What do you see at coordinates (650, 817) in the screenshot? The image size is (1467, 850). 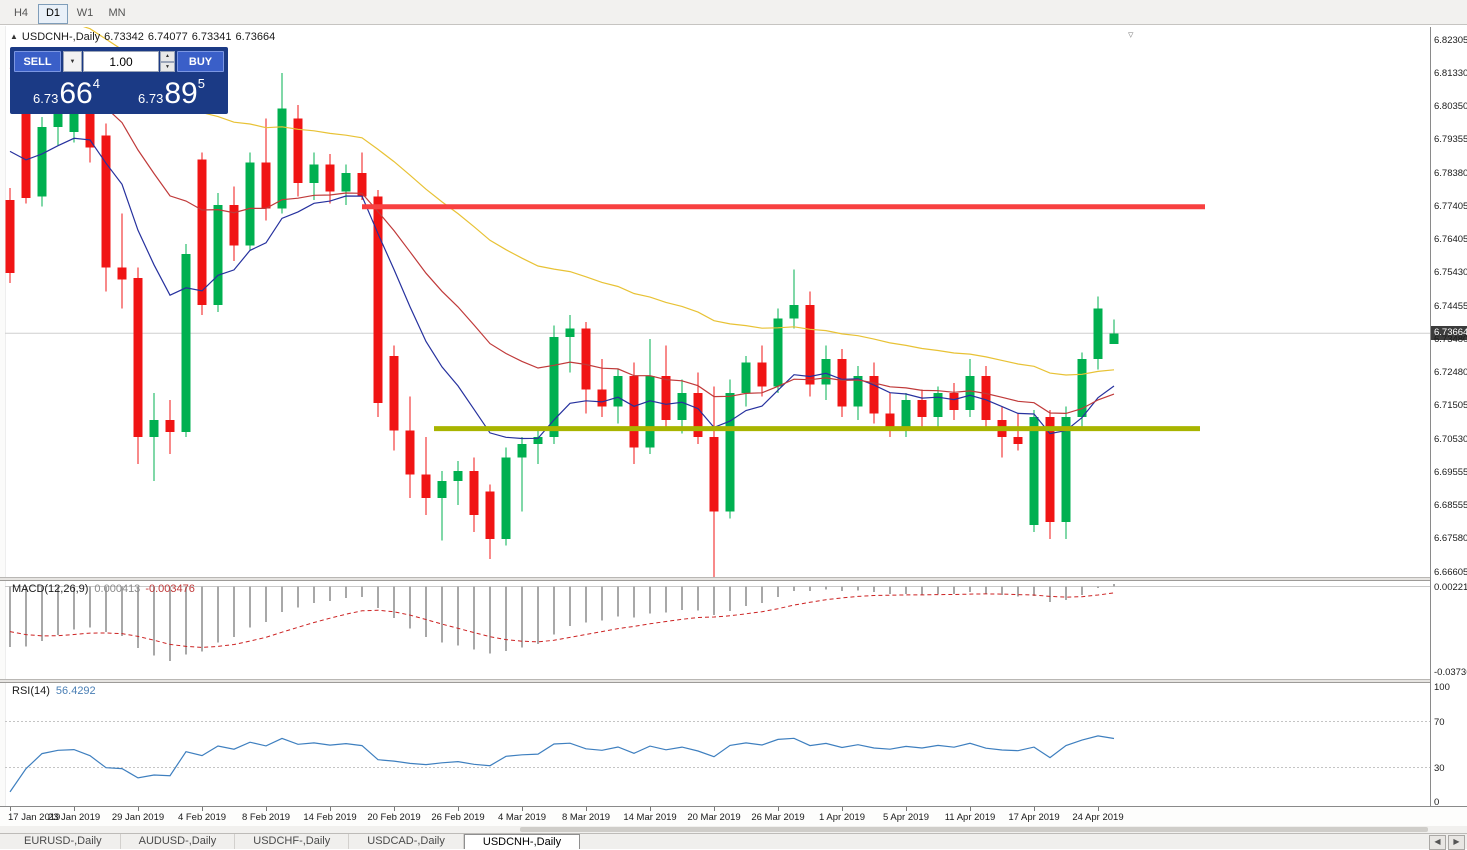 I see `date-label: 14 Mar 2019` at bounding box center [650, 817].